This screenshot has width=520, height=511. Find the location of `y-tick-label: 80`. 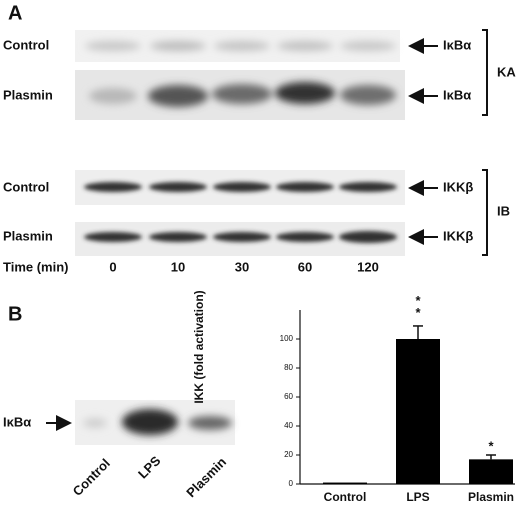

y-tick-label: 80 is located at coordinates (288, 367).